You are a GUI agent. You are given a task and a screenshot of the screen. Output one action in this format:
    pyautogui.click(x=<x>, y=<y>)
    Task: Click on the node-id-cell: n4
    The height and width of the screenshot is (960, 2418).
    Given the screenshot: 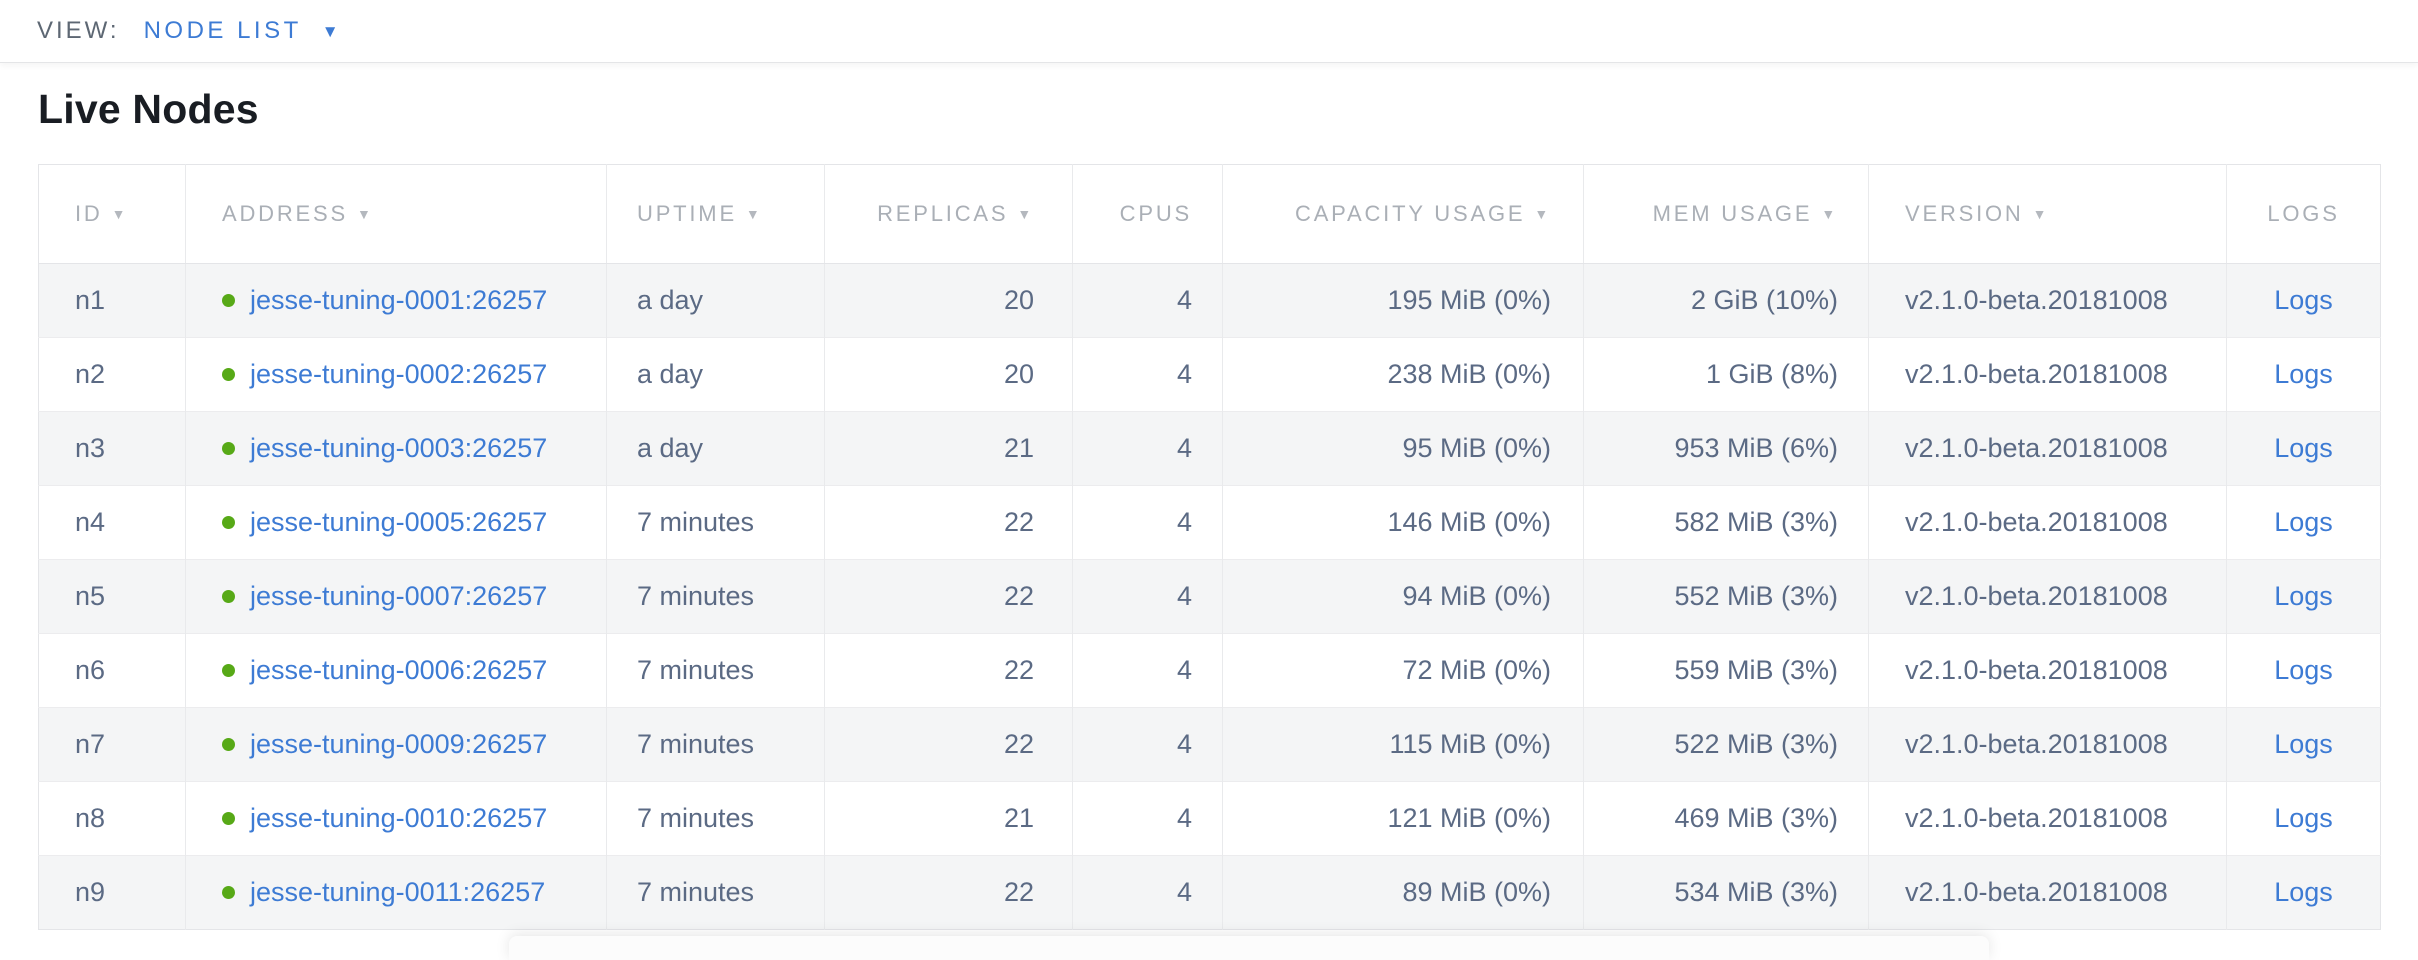 What is the action you would take?
    pyautogui.click(x=112, y=522)
    